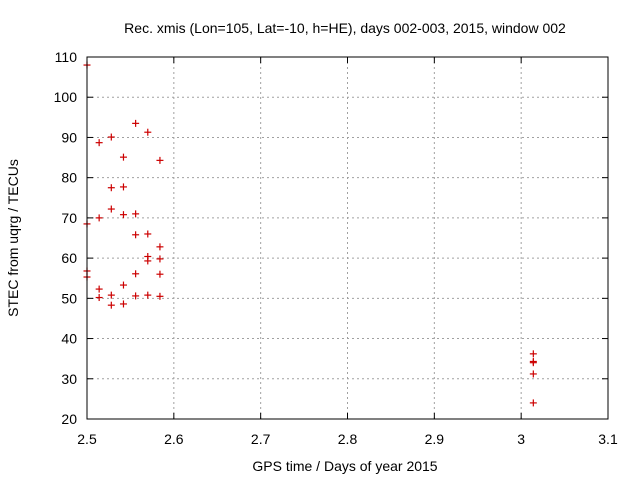 Image resolution: width=640 pixels, height=480 pixels. Describe the element at coordinates (69, 379) in the screenshot. I see `y-tick-label: 30` at that location.